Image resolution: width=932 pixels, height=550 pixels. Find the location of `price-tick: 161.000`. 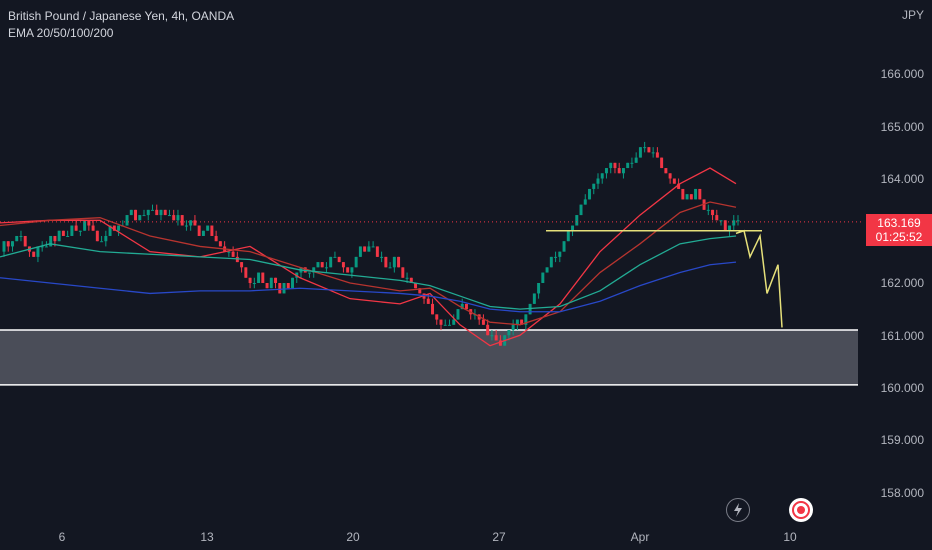

price-tick: 161.000 is located at coordinates (902, 336).